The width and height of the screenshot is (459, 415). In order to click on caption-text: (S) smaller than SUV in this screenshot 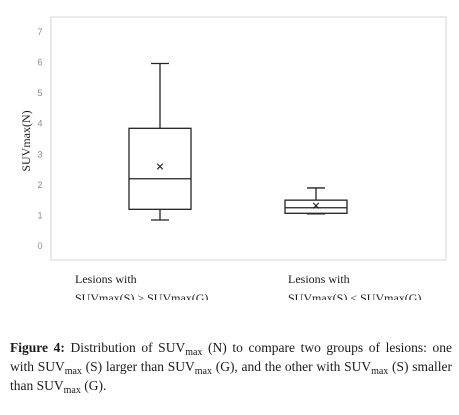, I will do `click(231, 376)`.